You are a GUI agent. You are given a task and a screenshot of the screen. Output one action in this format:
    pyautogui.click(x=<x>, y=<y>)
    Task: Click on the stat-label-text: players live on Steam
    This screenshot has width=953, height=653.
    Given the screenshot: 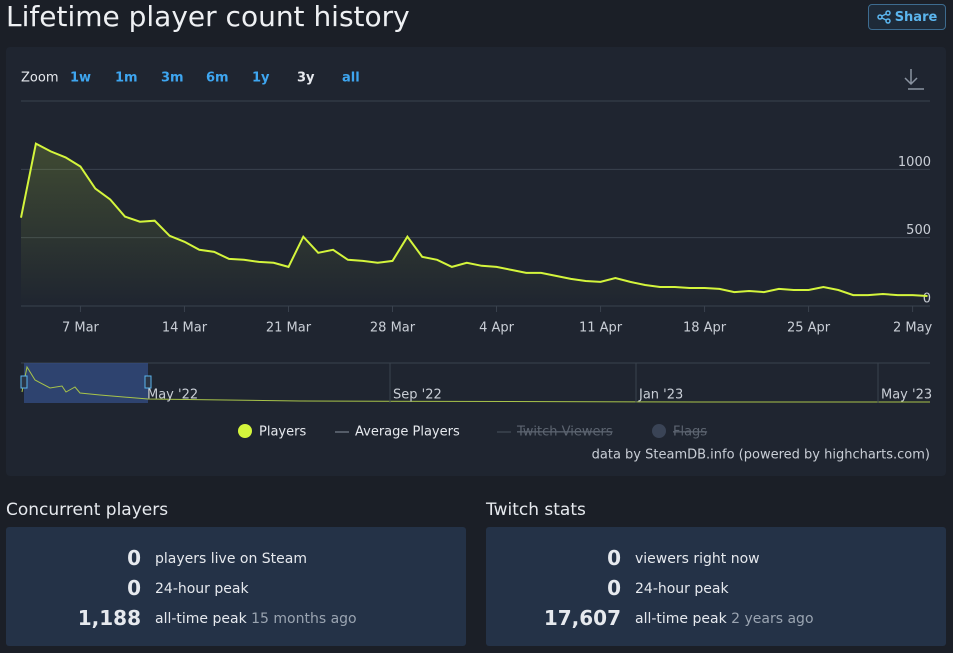 What is the action you would take?
    pyautogui.click(x=231, y=559)
    